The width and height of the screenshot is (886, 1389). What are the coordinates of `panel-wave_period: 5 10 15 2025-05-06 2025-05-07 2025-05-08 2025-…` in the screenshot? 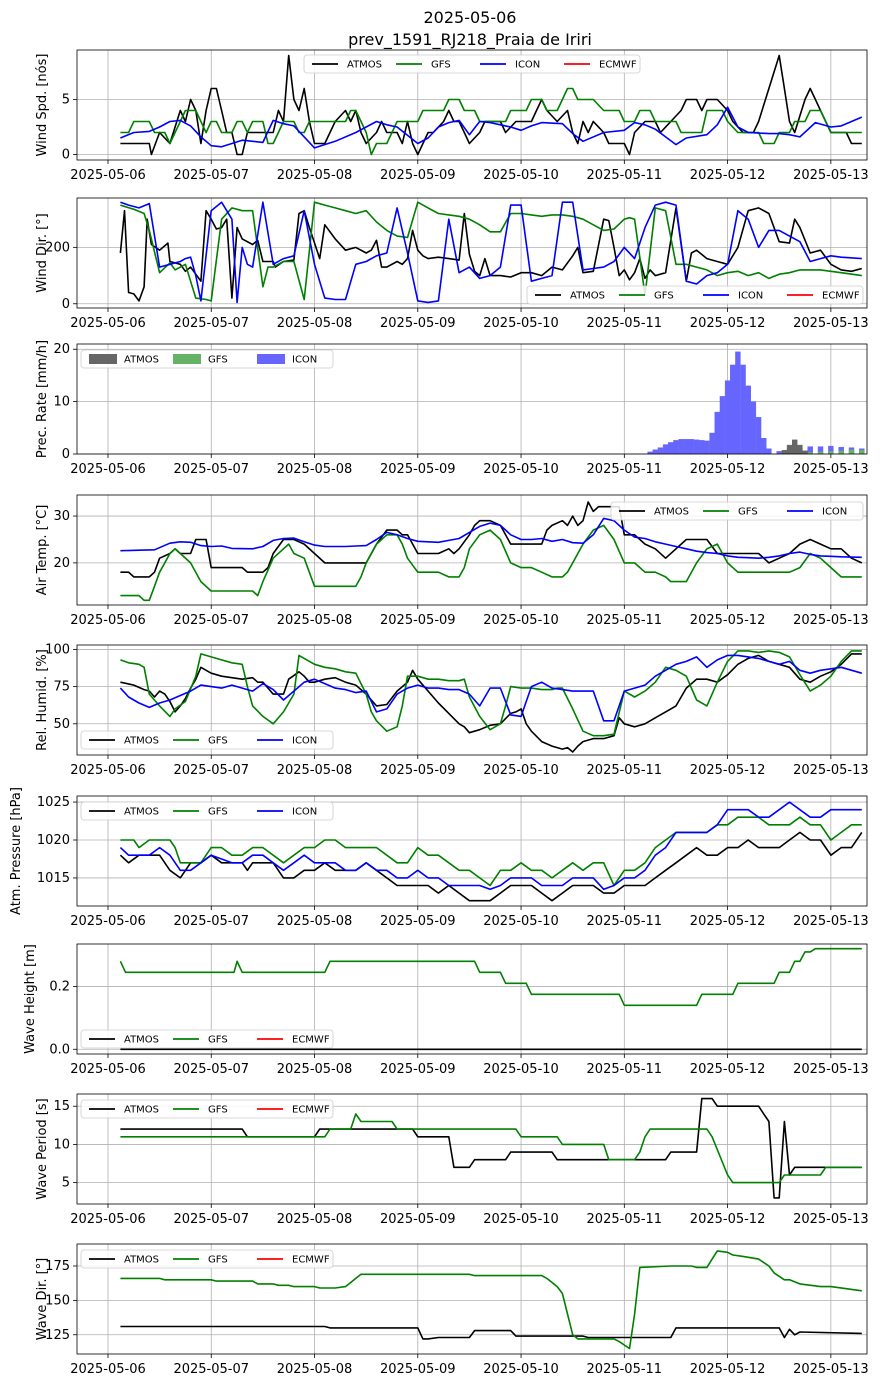 It's located at (452, 1160).